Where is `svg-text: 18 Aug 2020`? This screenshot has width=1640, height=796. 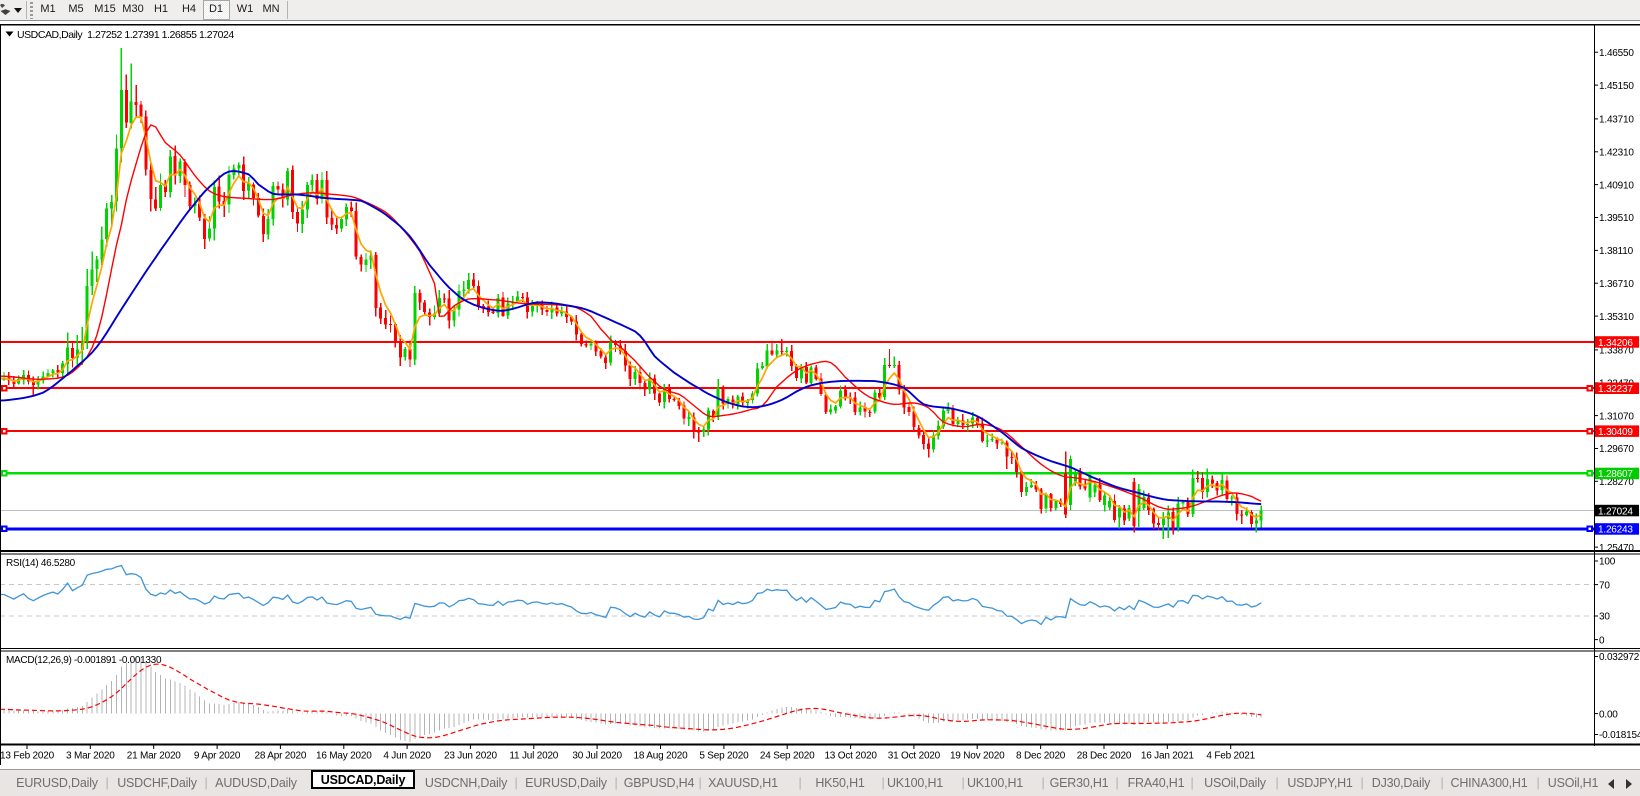
svg-text: 18 Aug 2020 is located at coordinates (661, 756).